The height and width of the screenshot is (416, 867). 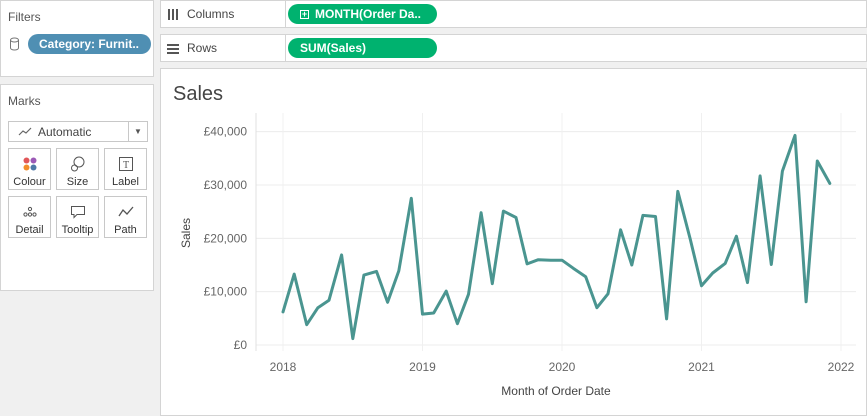 I want to click on filters-panel: Filters Category: Furnit.., so click(x=77, y=38).